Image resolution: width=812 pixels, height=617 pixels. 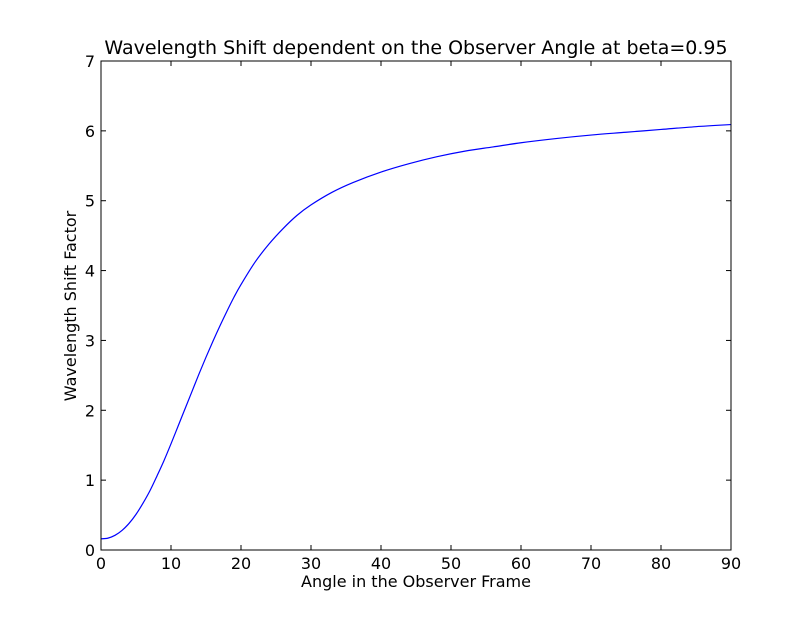 What do you see at coordinates (90, 480) in the screenshot?
I see `y-tick-label: 1` at bounding box center [90, 480].